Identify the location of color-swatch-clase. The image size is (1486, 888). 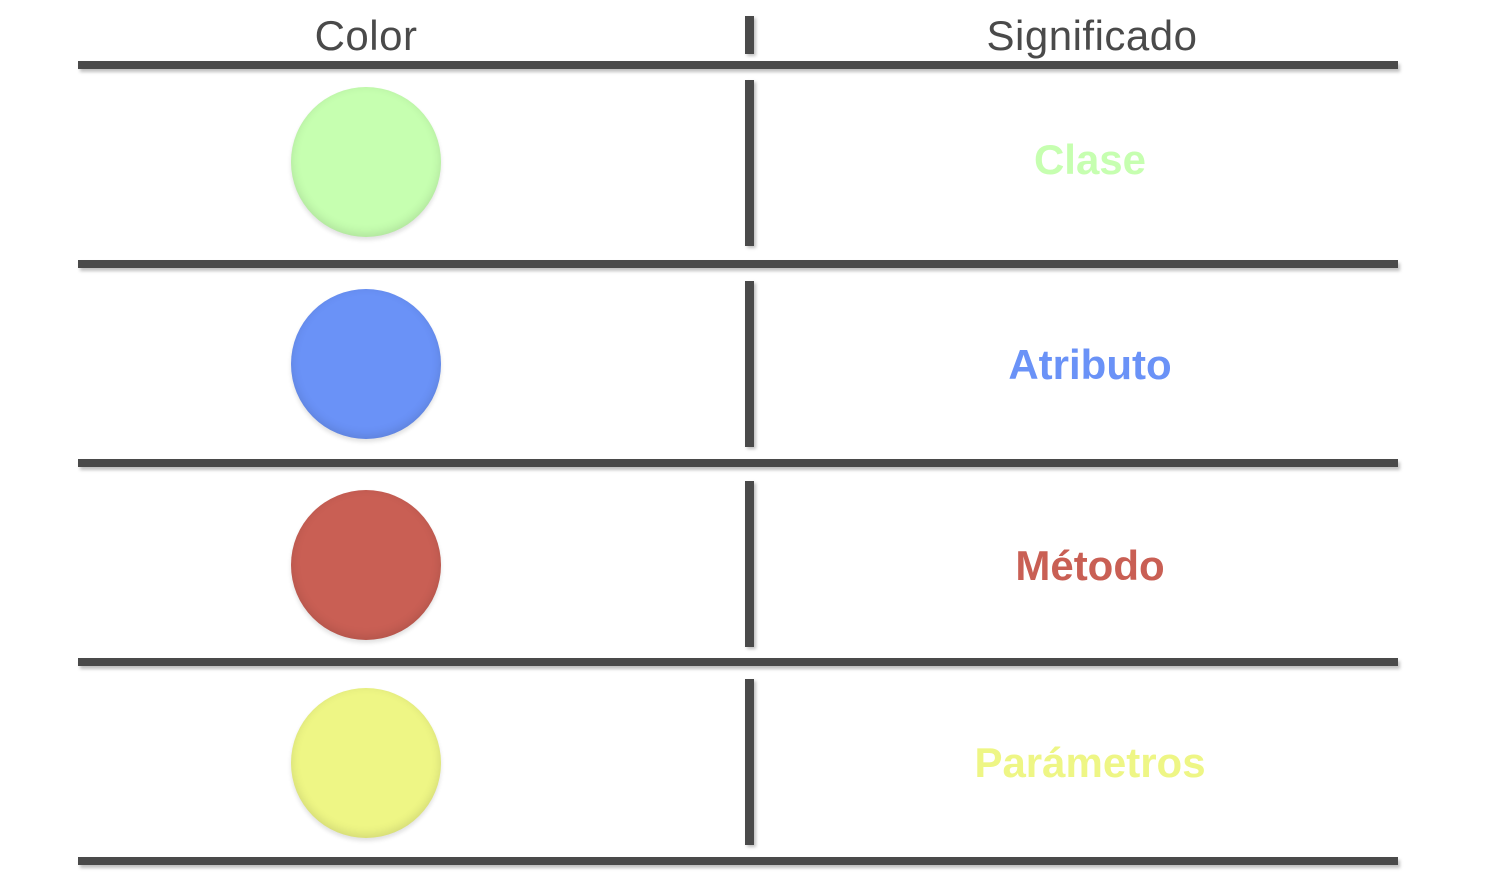
(366, 162).